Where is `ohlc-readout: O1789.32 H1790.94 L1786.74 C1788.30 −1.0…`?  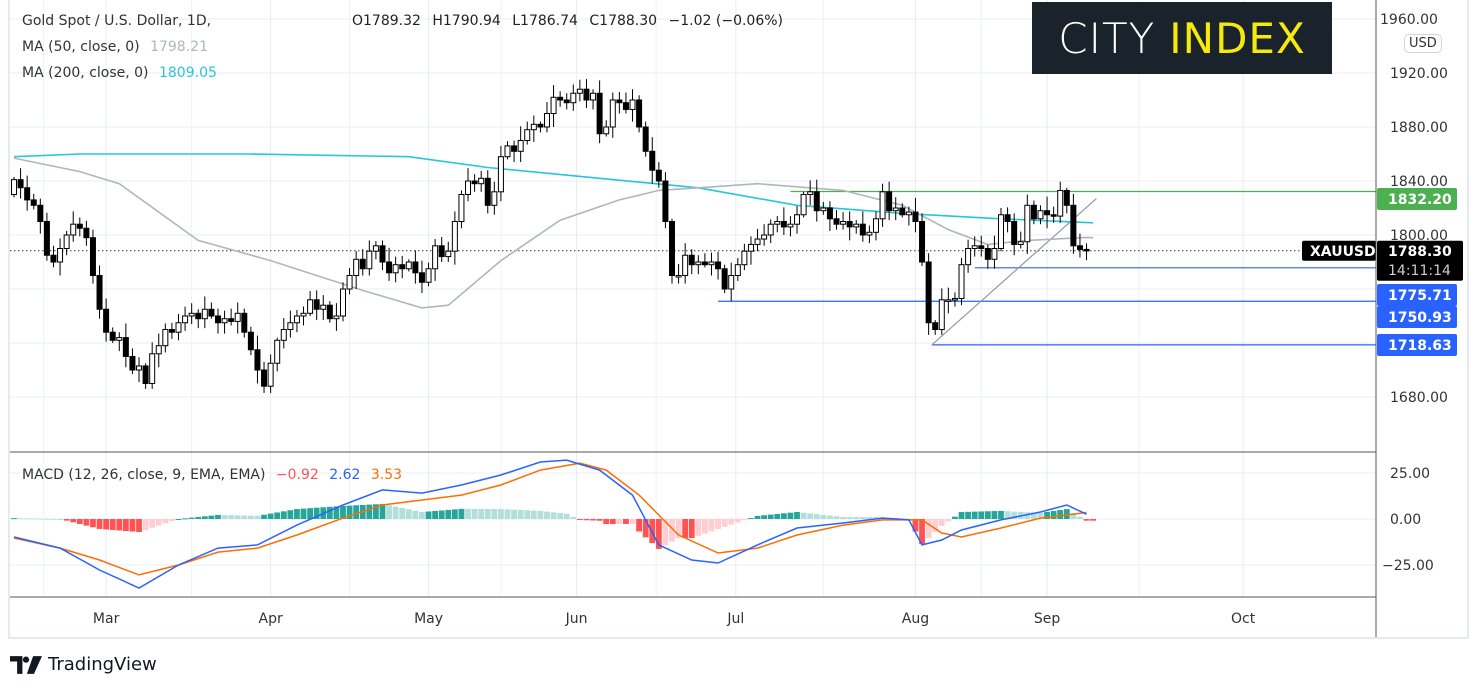
ohlc-readout: O1789.32 H1790.94 L1786.74 C1788.30 −1.0… is located at coordinates (571, 21).